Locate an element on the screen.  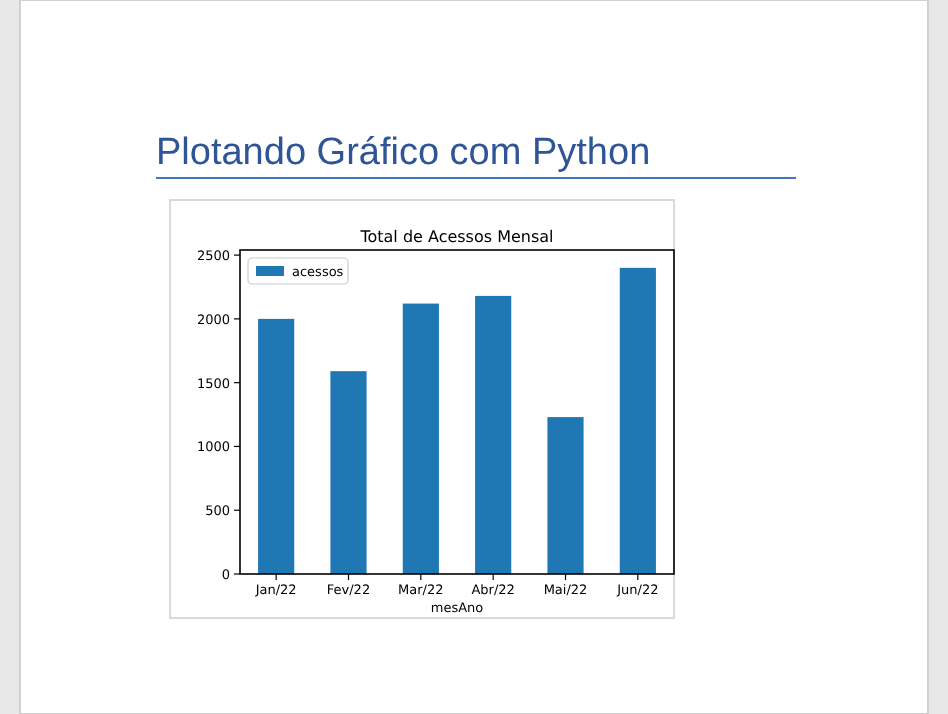
text: Plotando Gráfico com Python is located at coordinates (403, 153).